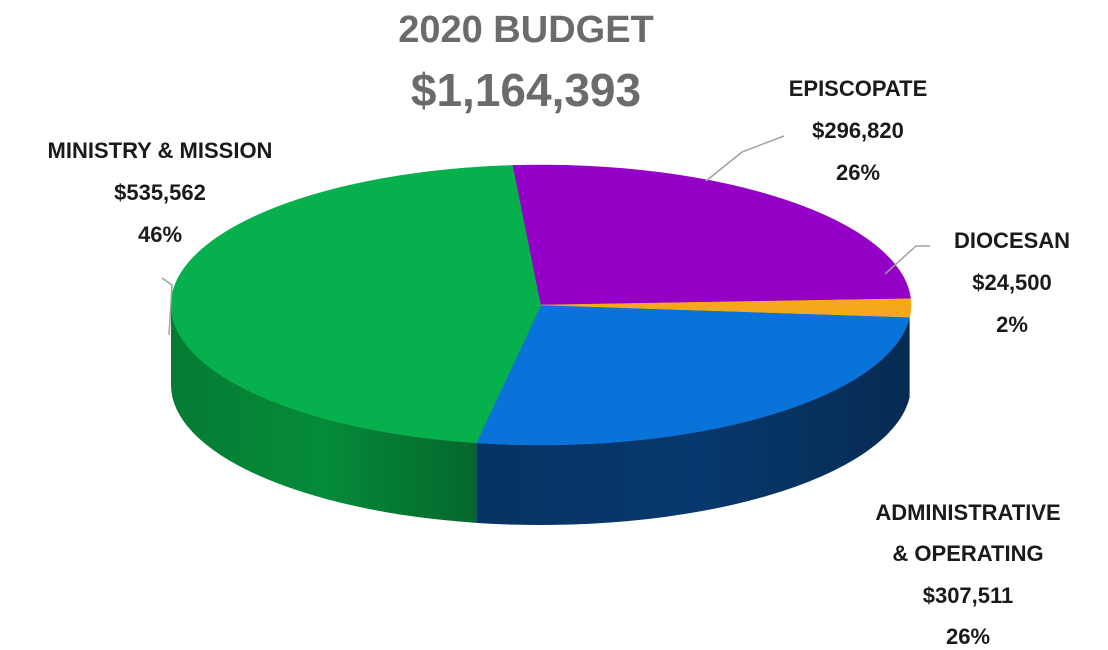 This screenshot has height=650, width=1108. Describe the element at coordinates (907, 260) in the screenshot. I see `leader-line-diocesan` at that location.